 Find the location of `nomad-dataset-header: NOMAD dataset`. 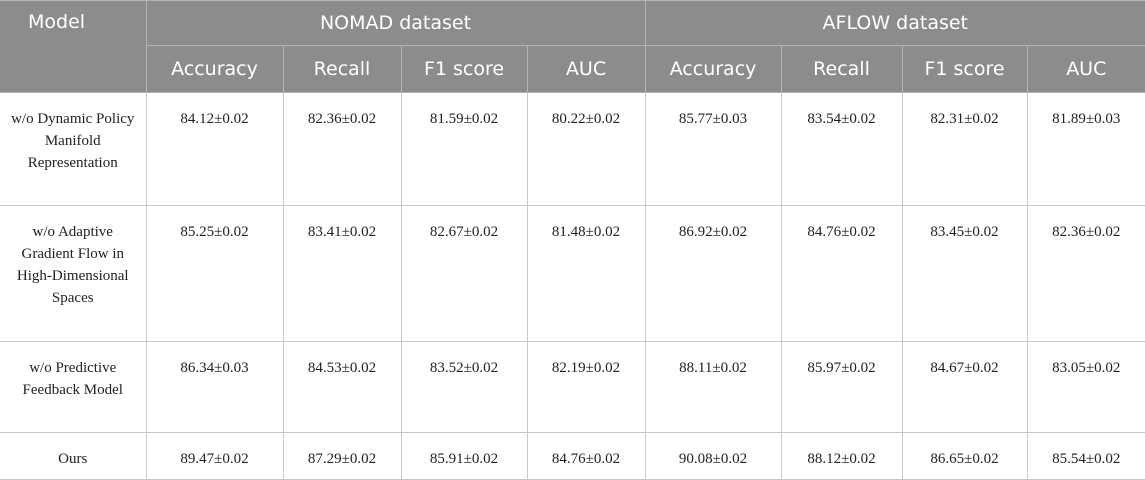

nomad-dataset-header: NOMAD dataset is located at coordinates (395, 23).